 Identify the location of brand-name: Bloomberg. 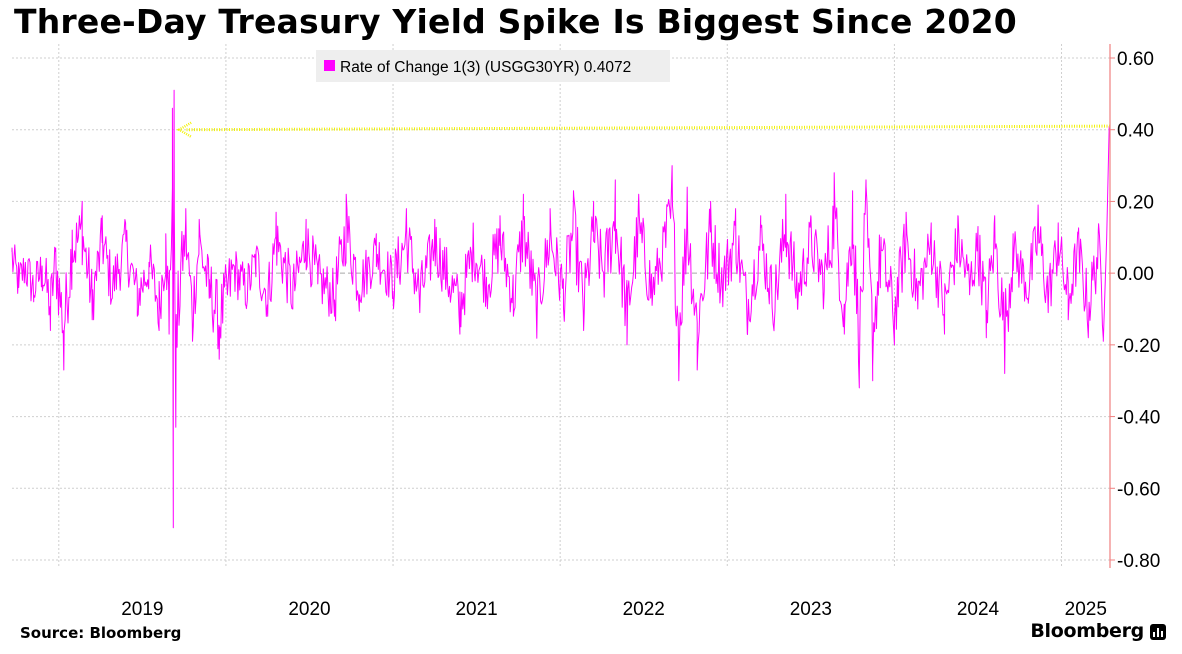
(1087, 631).